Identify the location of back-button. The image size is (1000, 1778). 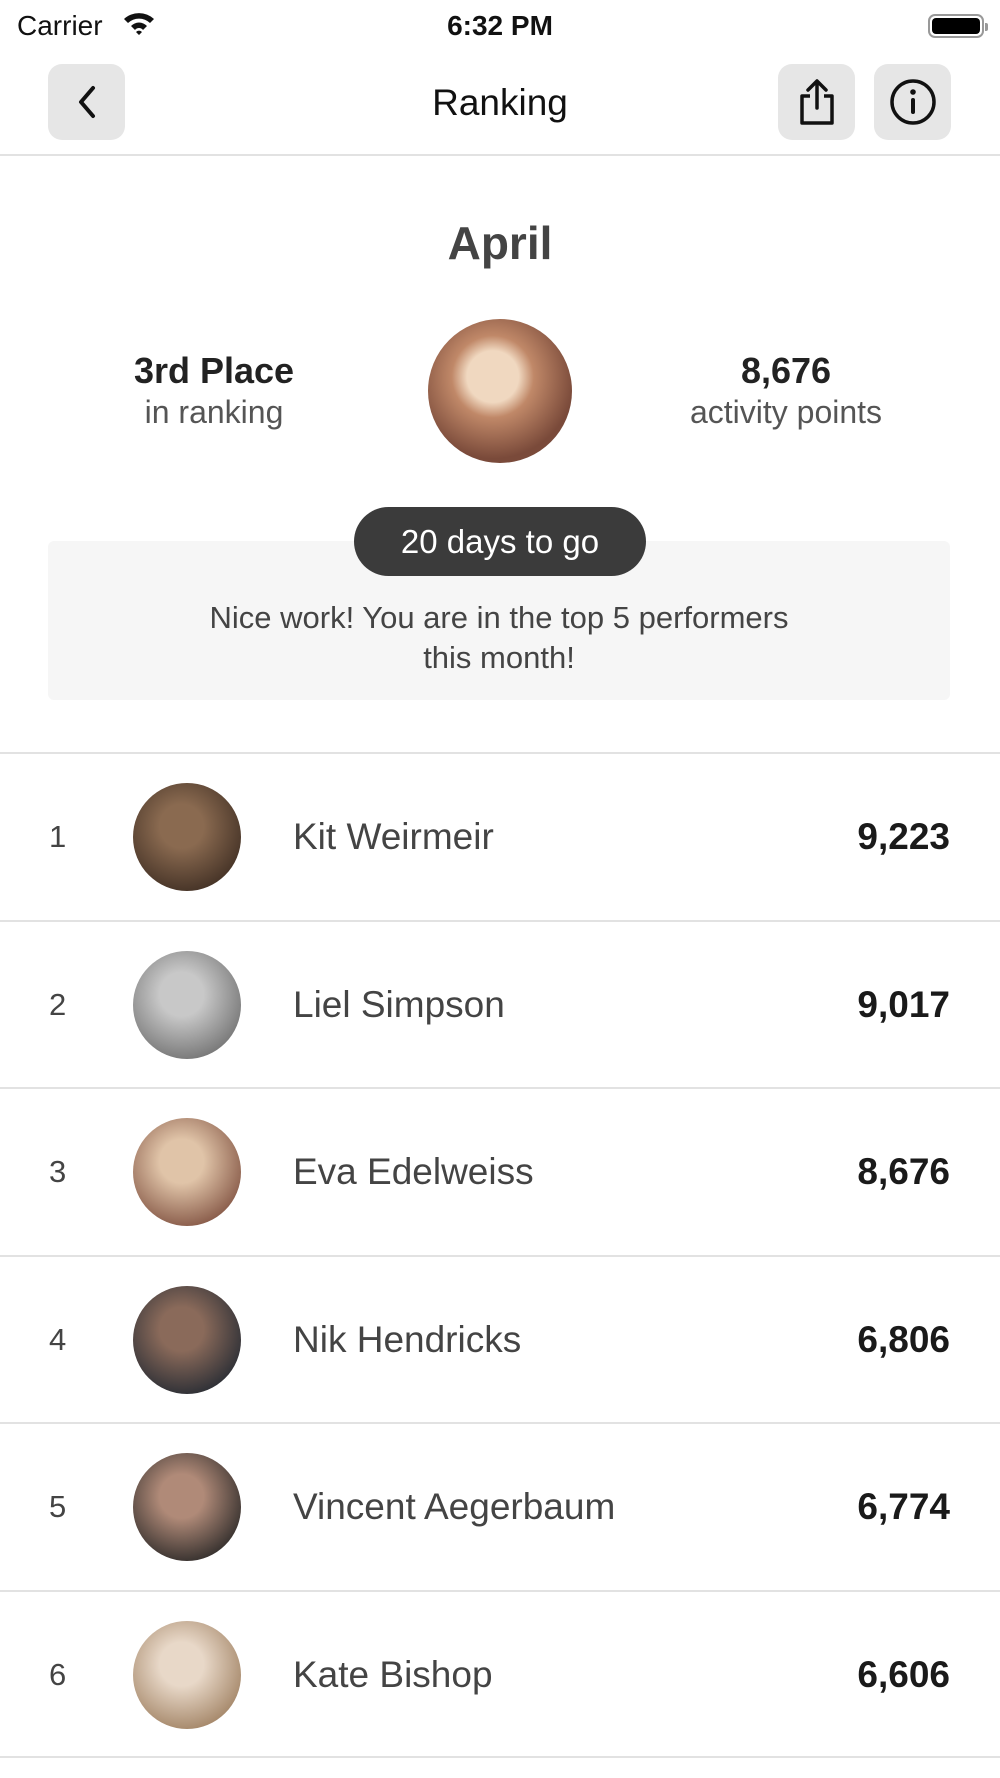
(86, 102).